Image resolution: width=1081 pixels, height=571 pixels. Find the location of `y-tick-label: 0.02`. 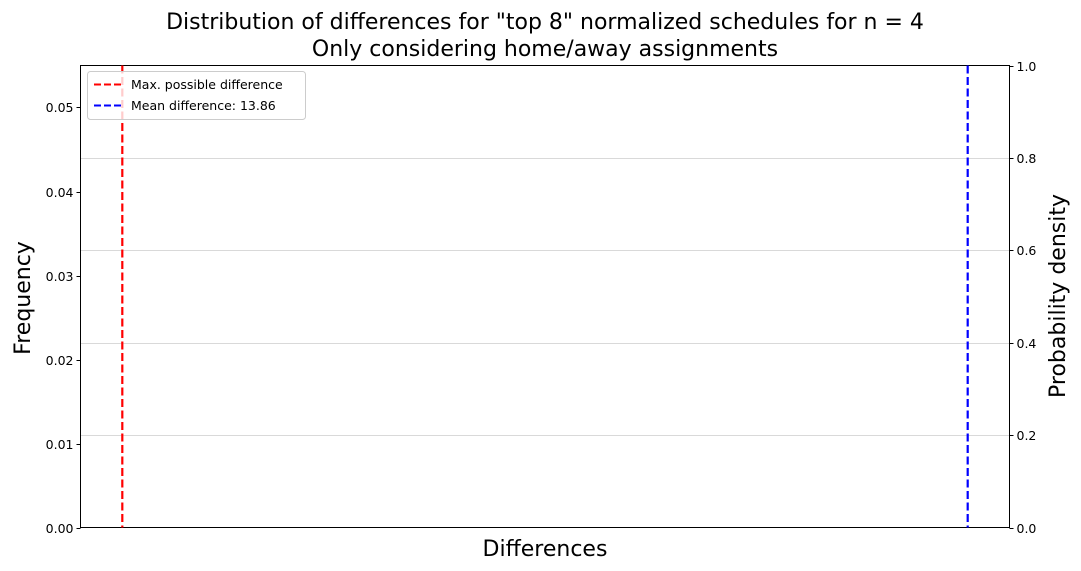

y-tick-label: 0.02 is located at coordinates (60, 360).